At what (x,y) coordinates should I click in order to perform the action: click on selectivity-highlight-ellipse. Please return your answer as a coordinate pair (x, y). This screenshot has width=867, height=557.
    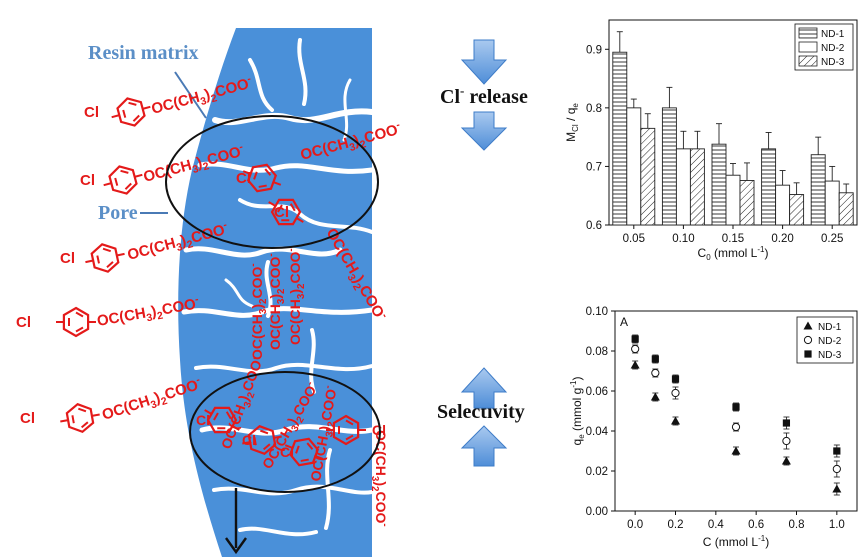
    Looking at the image, I should click on (285, 432).